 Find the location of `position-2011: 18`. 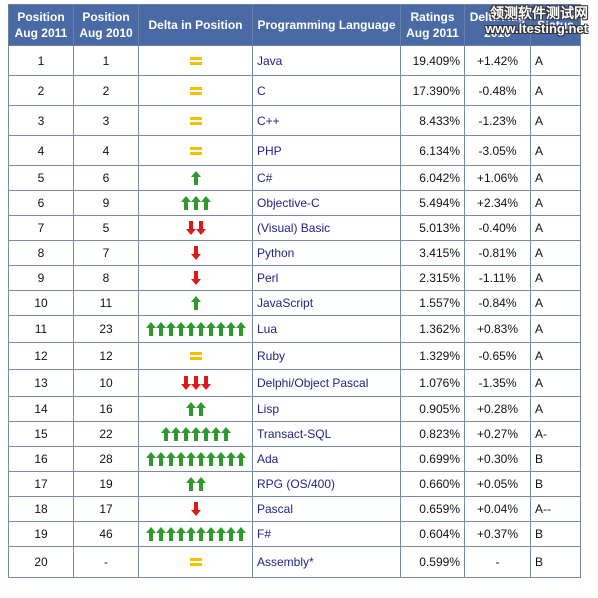

position-2011: 18 is located at coordinates (41, 509).